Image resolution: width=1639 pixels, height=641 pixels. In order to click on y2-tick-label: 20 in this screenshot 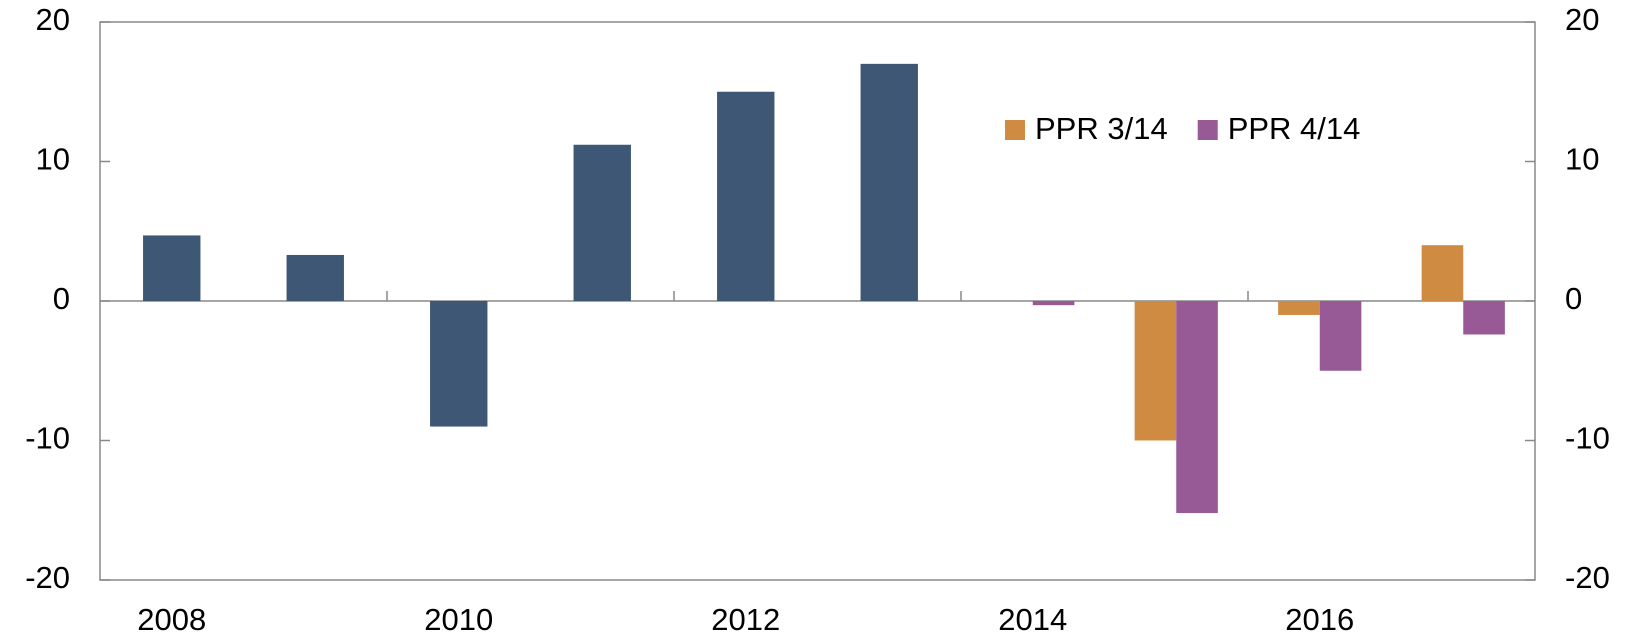, I will do `click(1582, 19)`.